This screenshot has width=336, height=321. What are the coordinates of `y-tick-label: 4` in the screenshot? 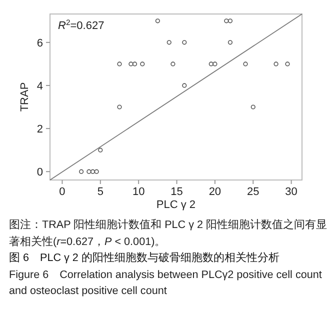 It's located at (39, 86).